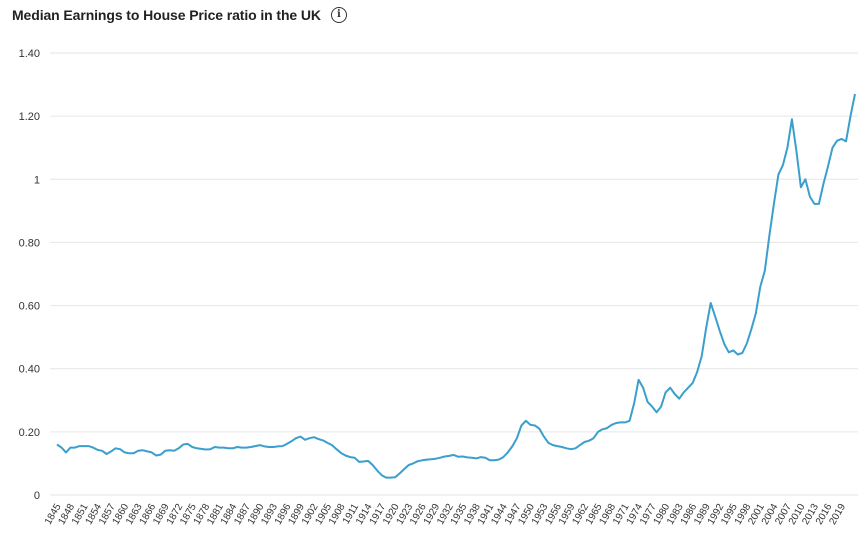 The width and height of the screenshot is (860, 542). I want to click on y-tick-label: 1.20, so click(29, 117).